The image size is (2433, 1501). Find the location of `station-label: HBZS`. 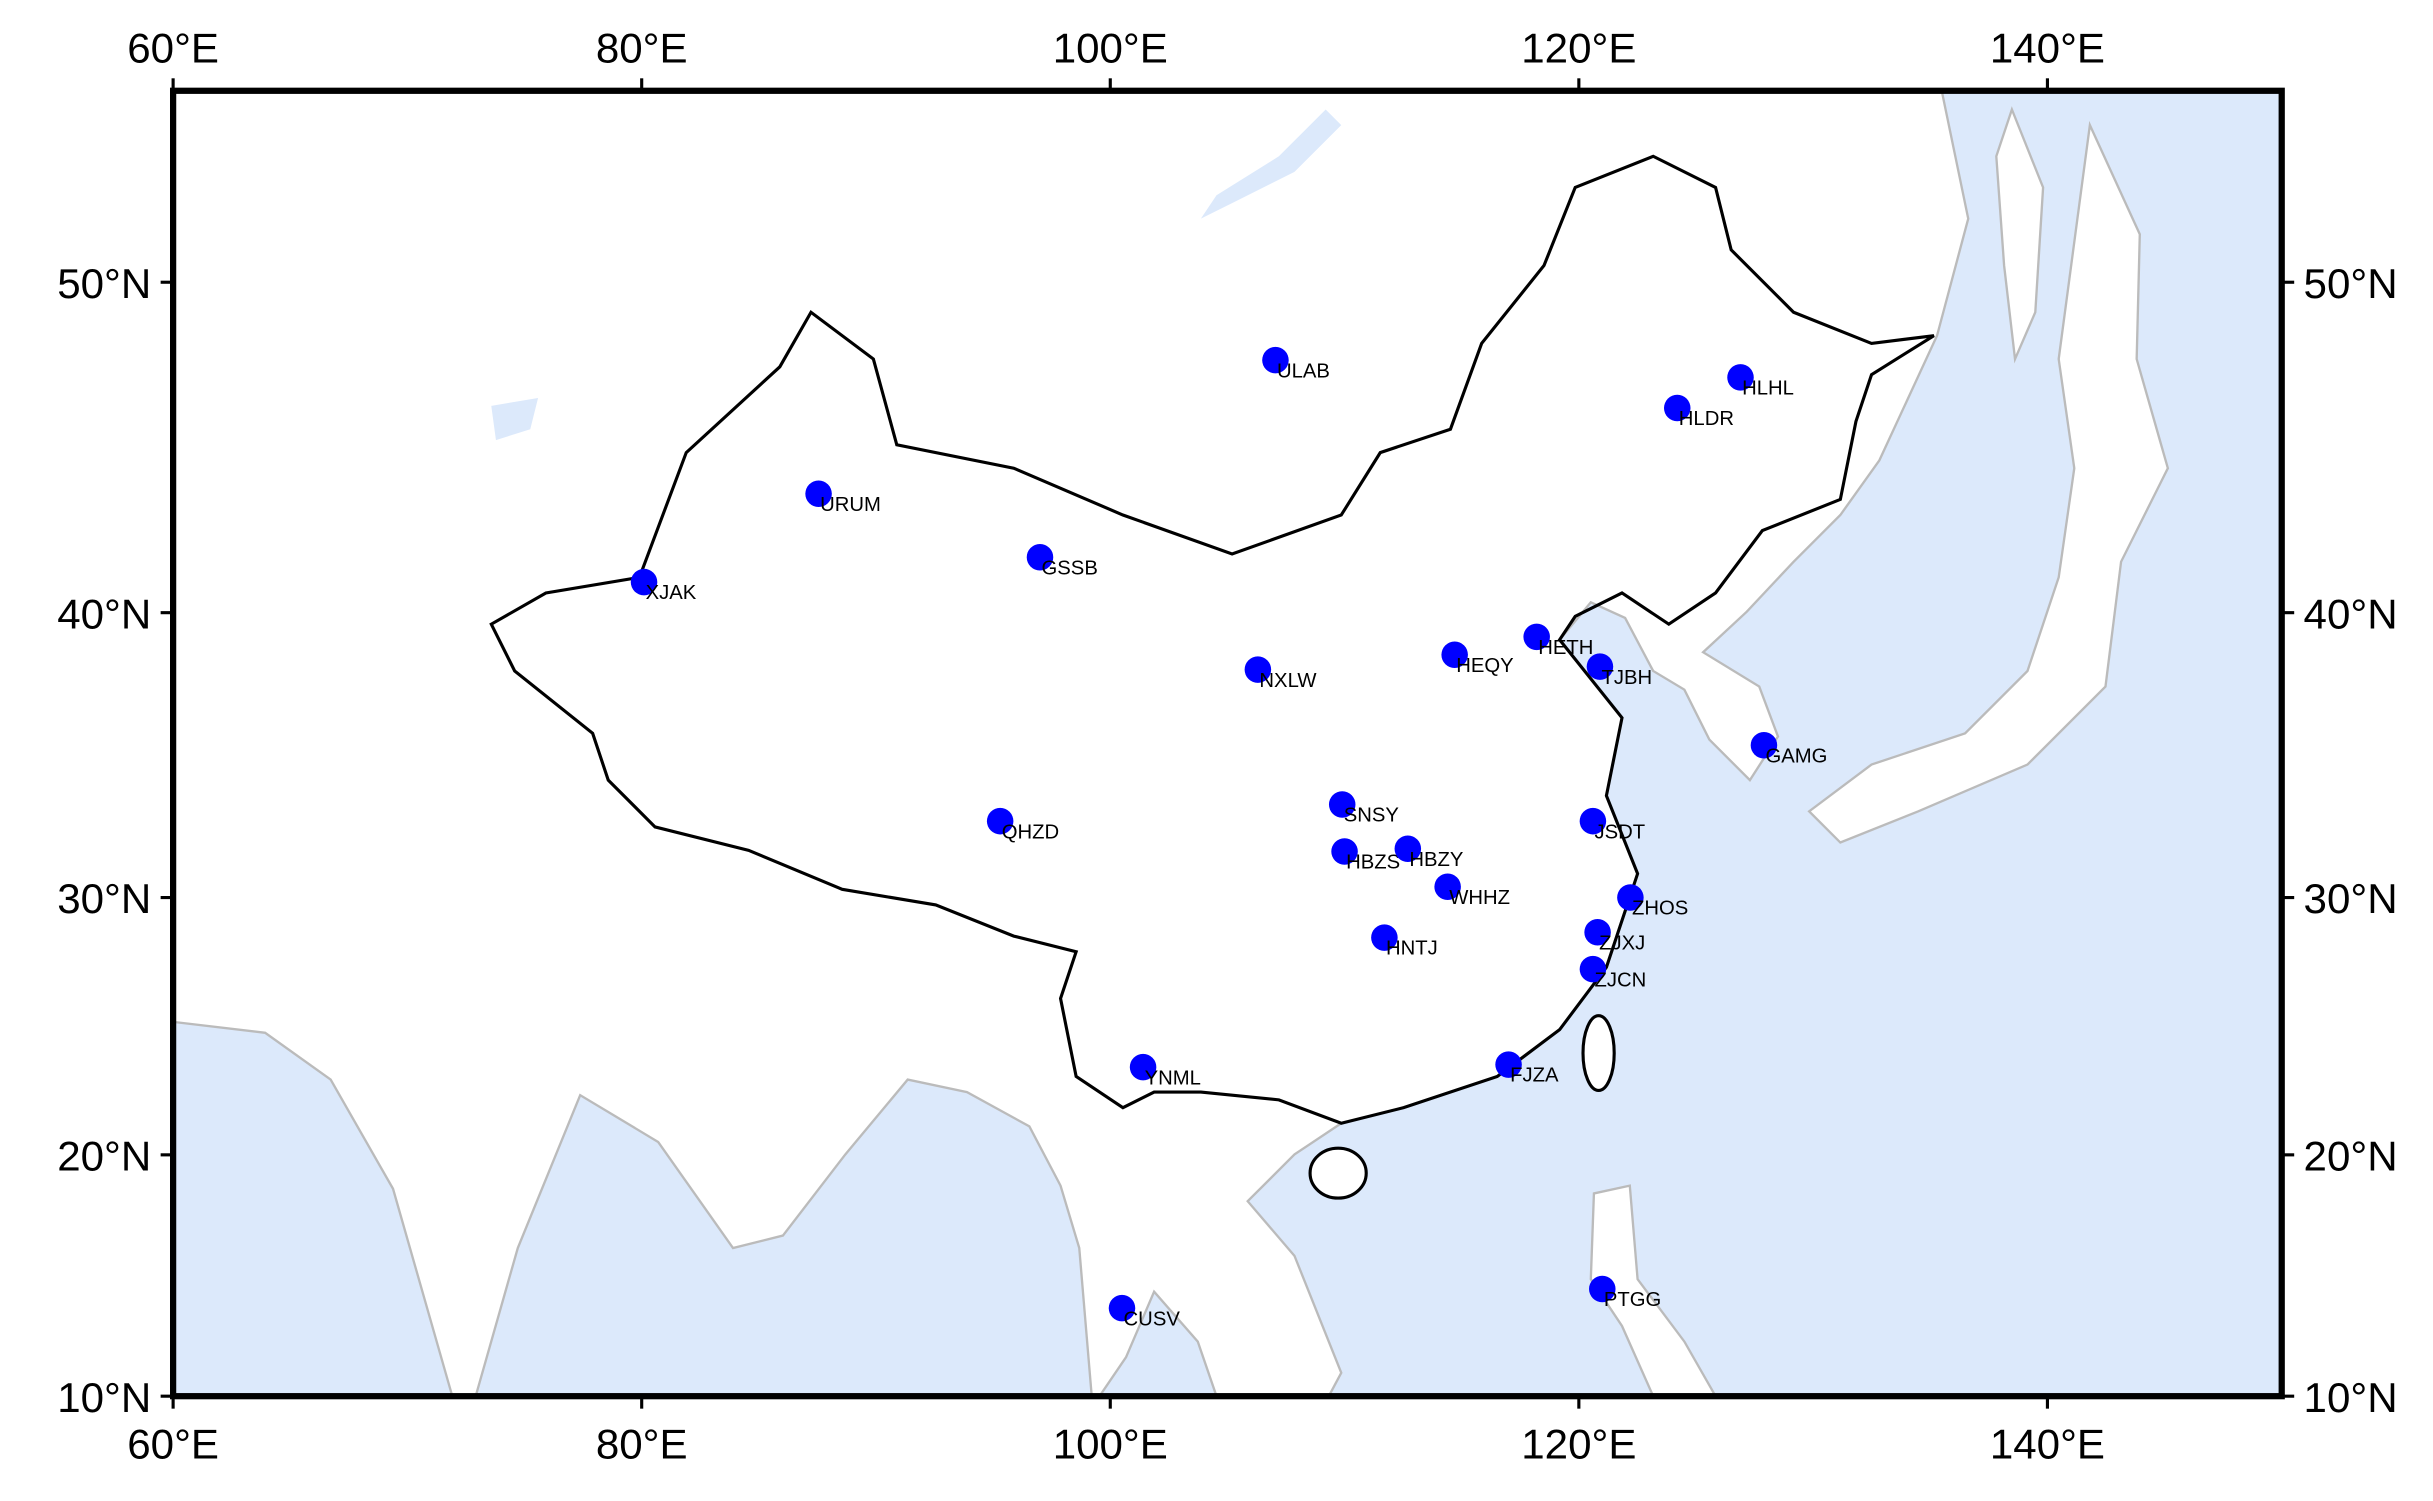

station-label: HBZS is located at coordinates (1373, 863).